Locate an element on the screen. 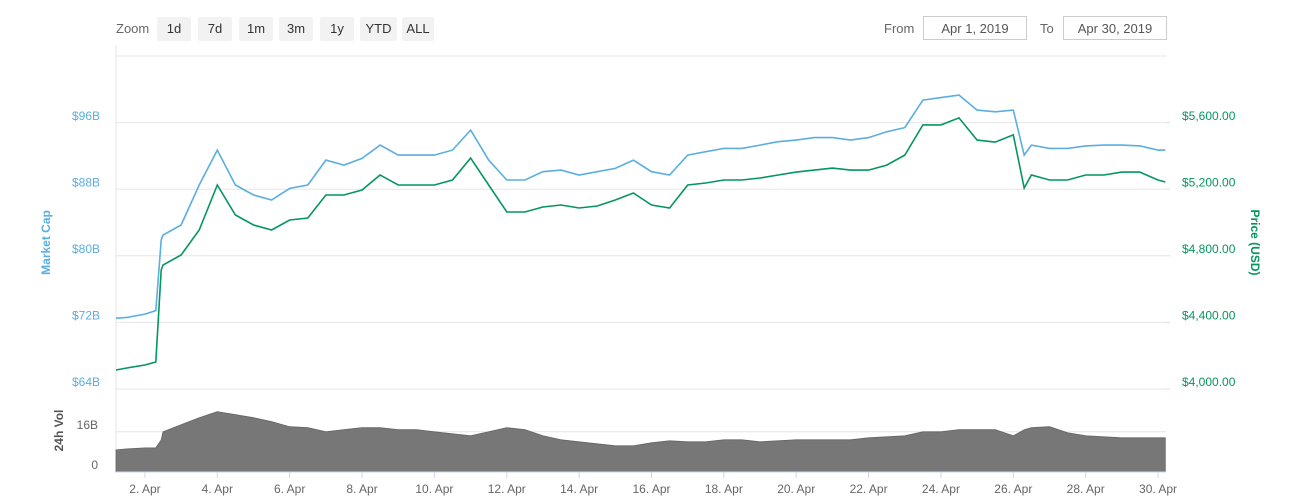  x-tick-label: 10. Apr is located at coordinates (434, 489).